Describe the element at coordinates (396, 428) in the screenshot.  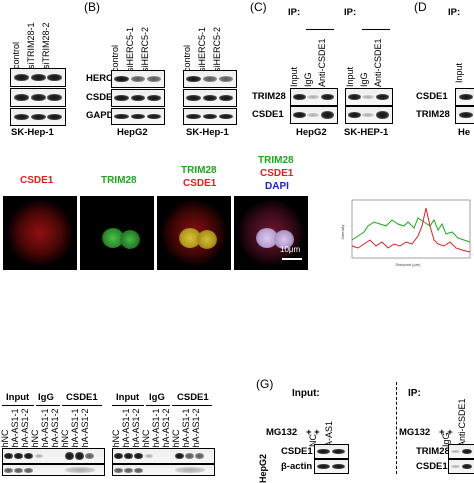
I see `panel-divider` at that location.